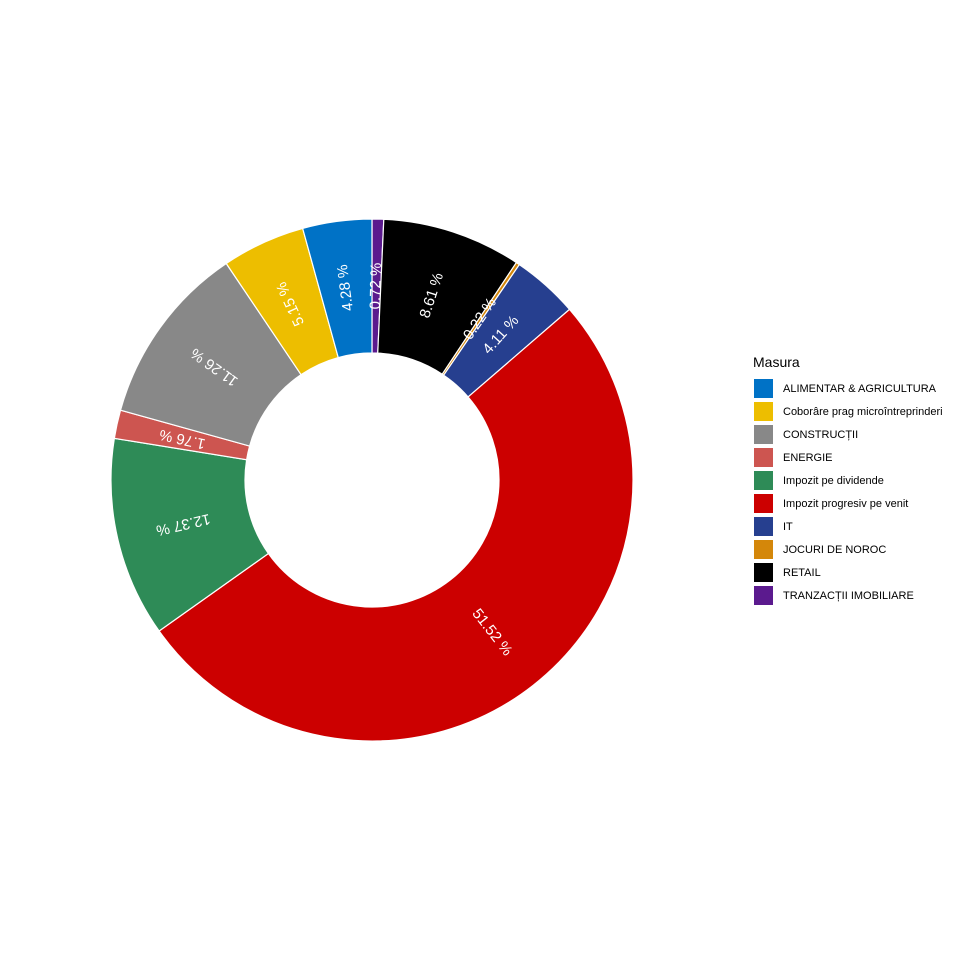 The height and width of the screenshot is (960, 960). What do you see at coordinates (788, 526) in the screenshot?
I see `legend-label: IT` at bounding box center [788, 526].